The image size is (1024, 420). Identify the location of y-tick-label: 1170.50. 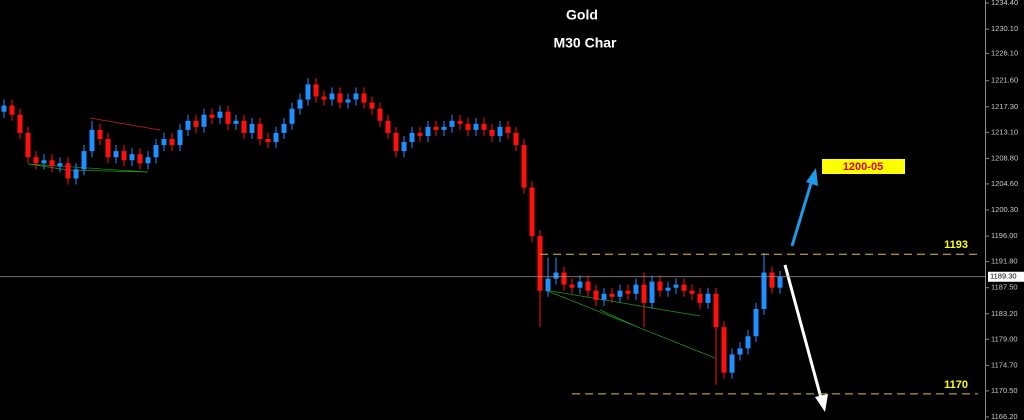
(1004, 390).